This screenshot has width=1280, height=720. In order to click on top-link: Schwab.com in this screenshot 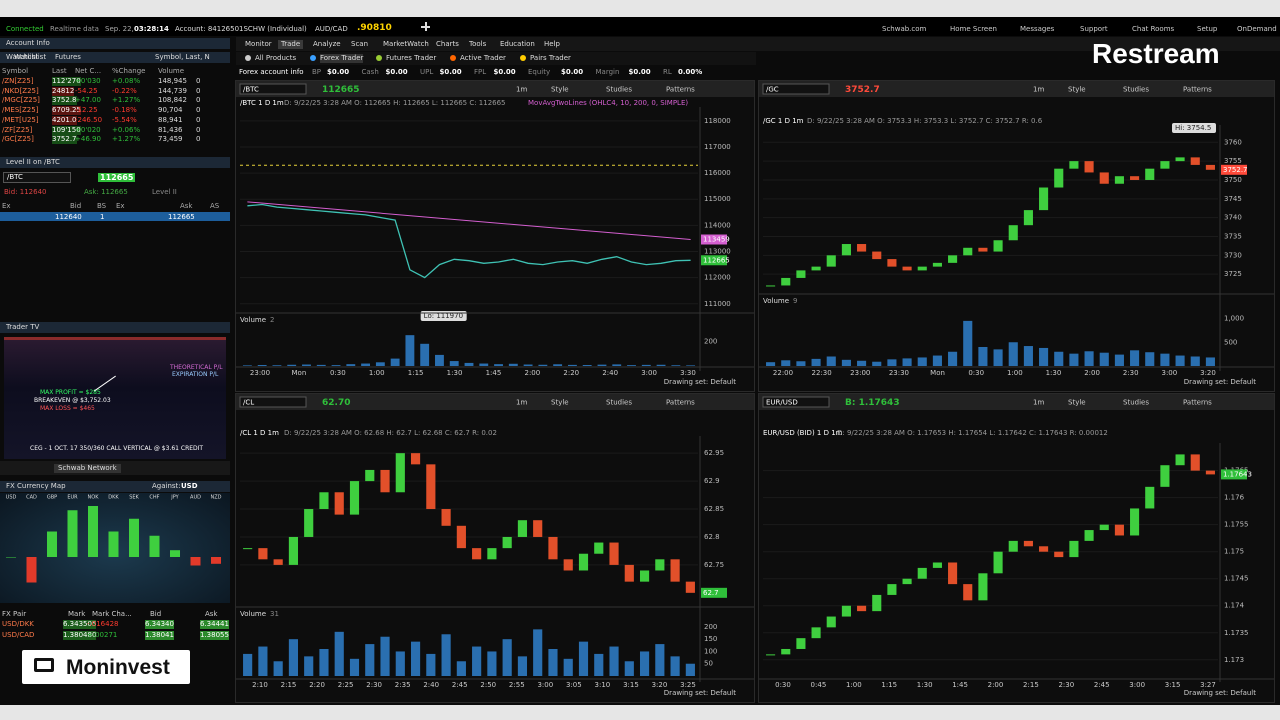, I will do `click(904, 29)`.